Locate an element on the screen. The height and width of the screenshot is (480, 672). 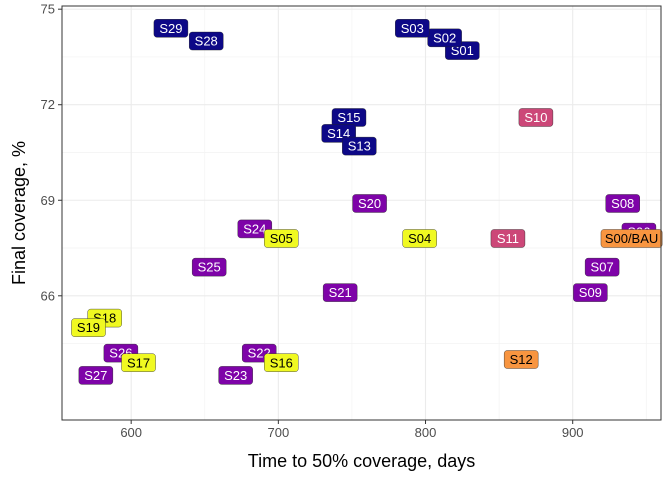
point-label-s15: S15 is located at coordinates (349, 117).